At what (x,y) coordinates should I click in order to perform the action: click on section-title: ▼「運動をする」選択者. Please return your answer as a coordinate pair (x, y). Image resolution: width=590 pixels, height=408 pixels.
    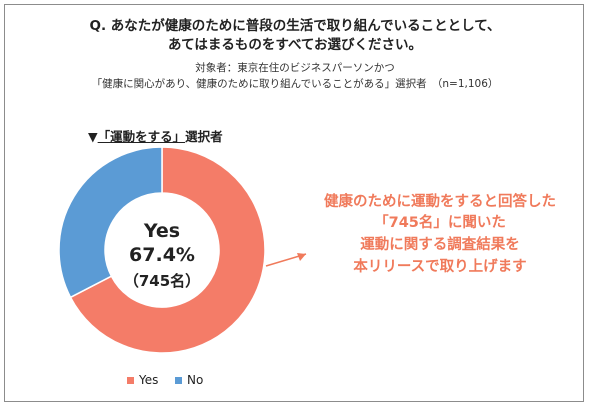
    Looking at the image, I should click on (155, 135).